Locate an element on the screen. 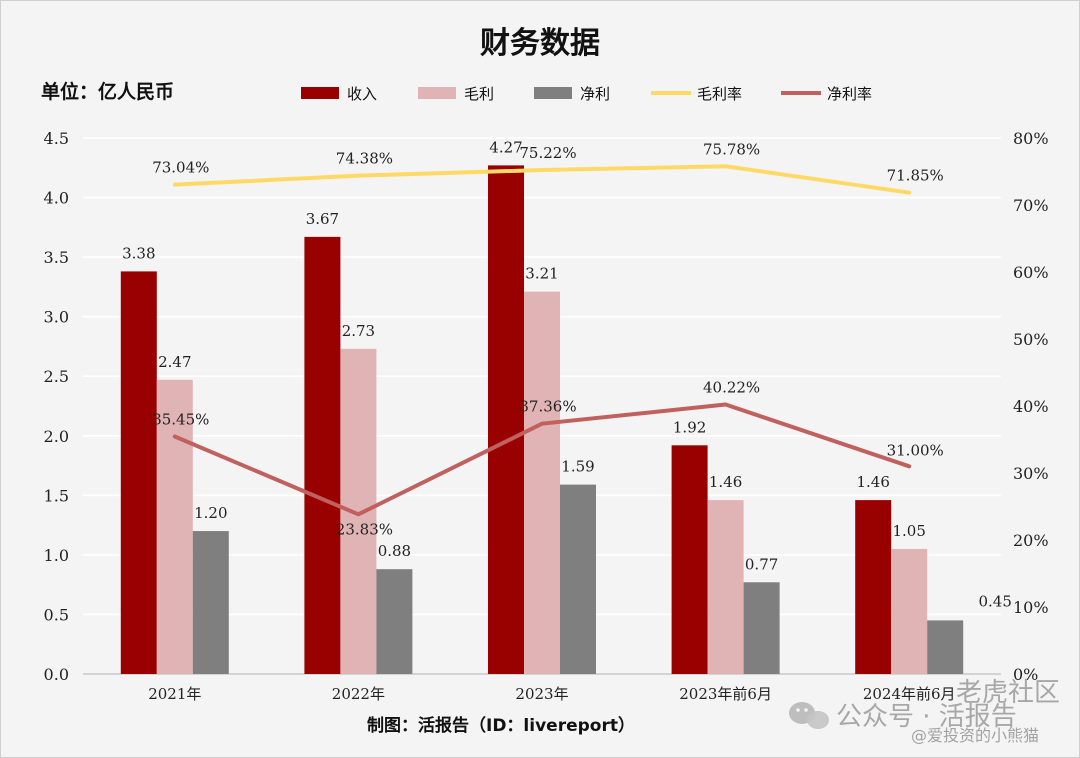 The width and height of the screenshot is (1080, 758). right-tick-label: 10% is located at coordinates (1031, 607).